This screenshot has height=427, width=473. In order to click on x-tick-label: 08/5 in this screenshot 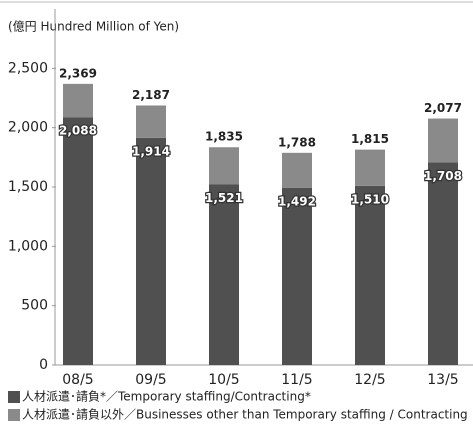, I will do `click(77, 380)`.